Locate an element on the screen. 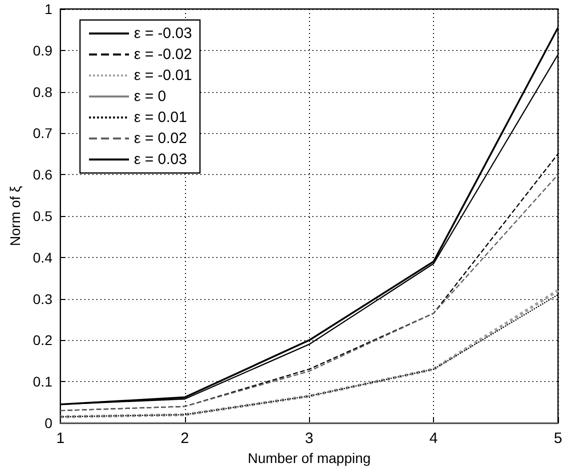 This screenshot has width=578, height=471. legend-label: ε = 0.01 is located at coordinates (160, 117).